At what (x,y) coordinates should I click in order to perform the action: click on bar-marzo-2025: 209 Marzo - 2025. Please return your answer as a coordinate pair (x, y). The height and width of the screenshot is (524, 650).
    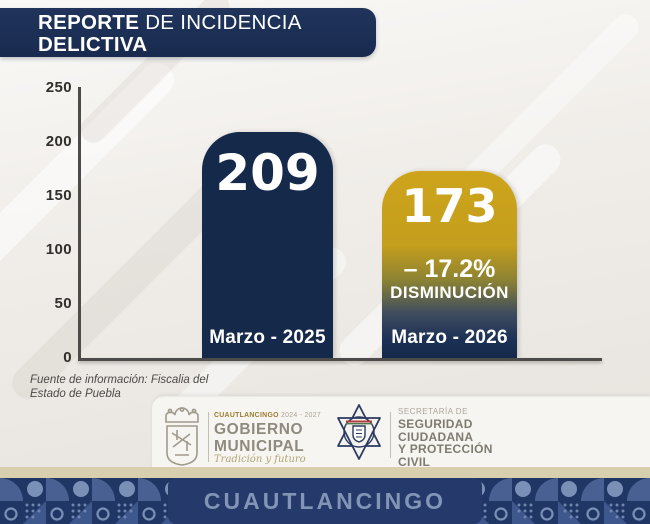
    Looking at the image, I should click on (267, 245).